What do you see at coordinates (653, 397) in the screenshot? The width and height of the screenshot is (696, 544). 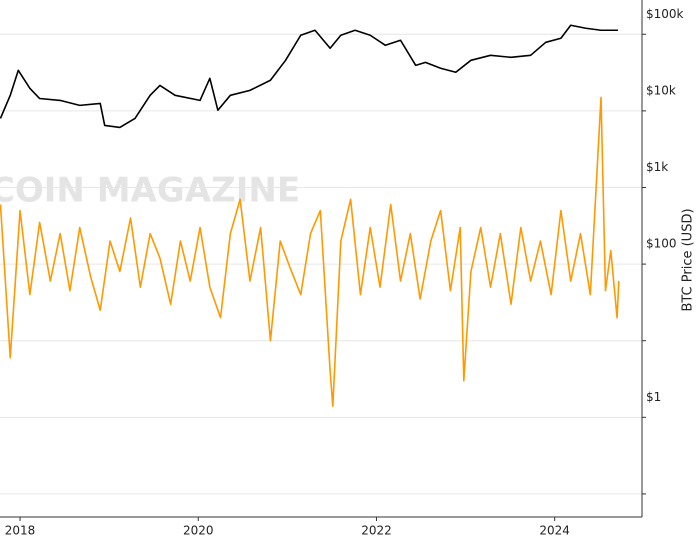 I see `y-tick-label: $1` at bounding box center [653, 397].